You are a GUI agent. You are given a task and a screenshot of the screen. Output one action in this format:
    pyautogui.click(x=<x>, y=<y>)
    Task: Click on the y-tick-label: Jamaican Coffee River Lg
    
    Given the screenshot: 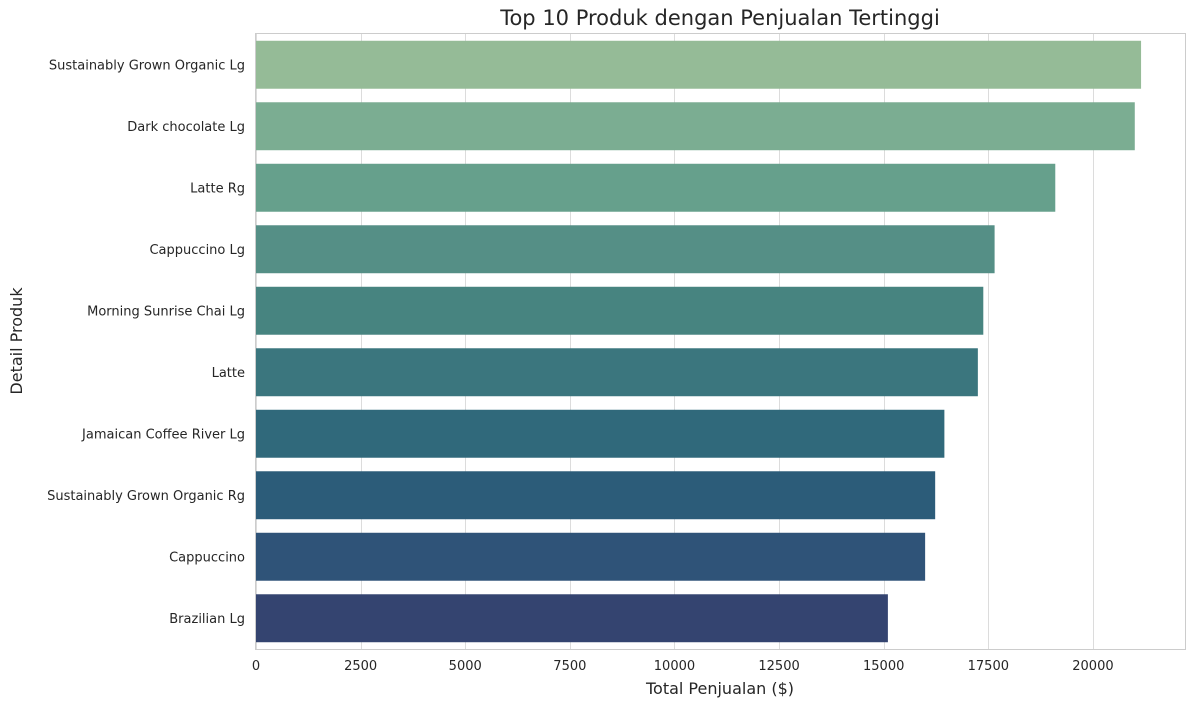 What is the action you would take?
    pyautogui.click(x=163, y=434)
    